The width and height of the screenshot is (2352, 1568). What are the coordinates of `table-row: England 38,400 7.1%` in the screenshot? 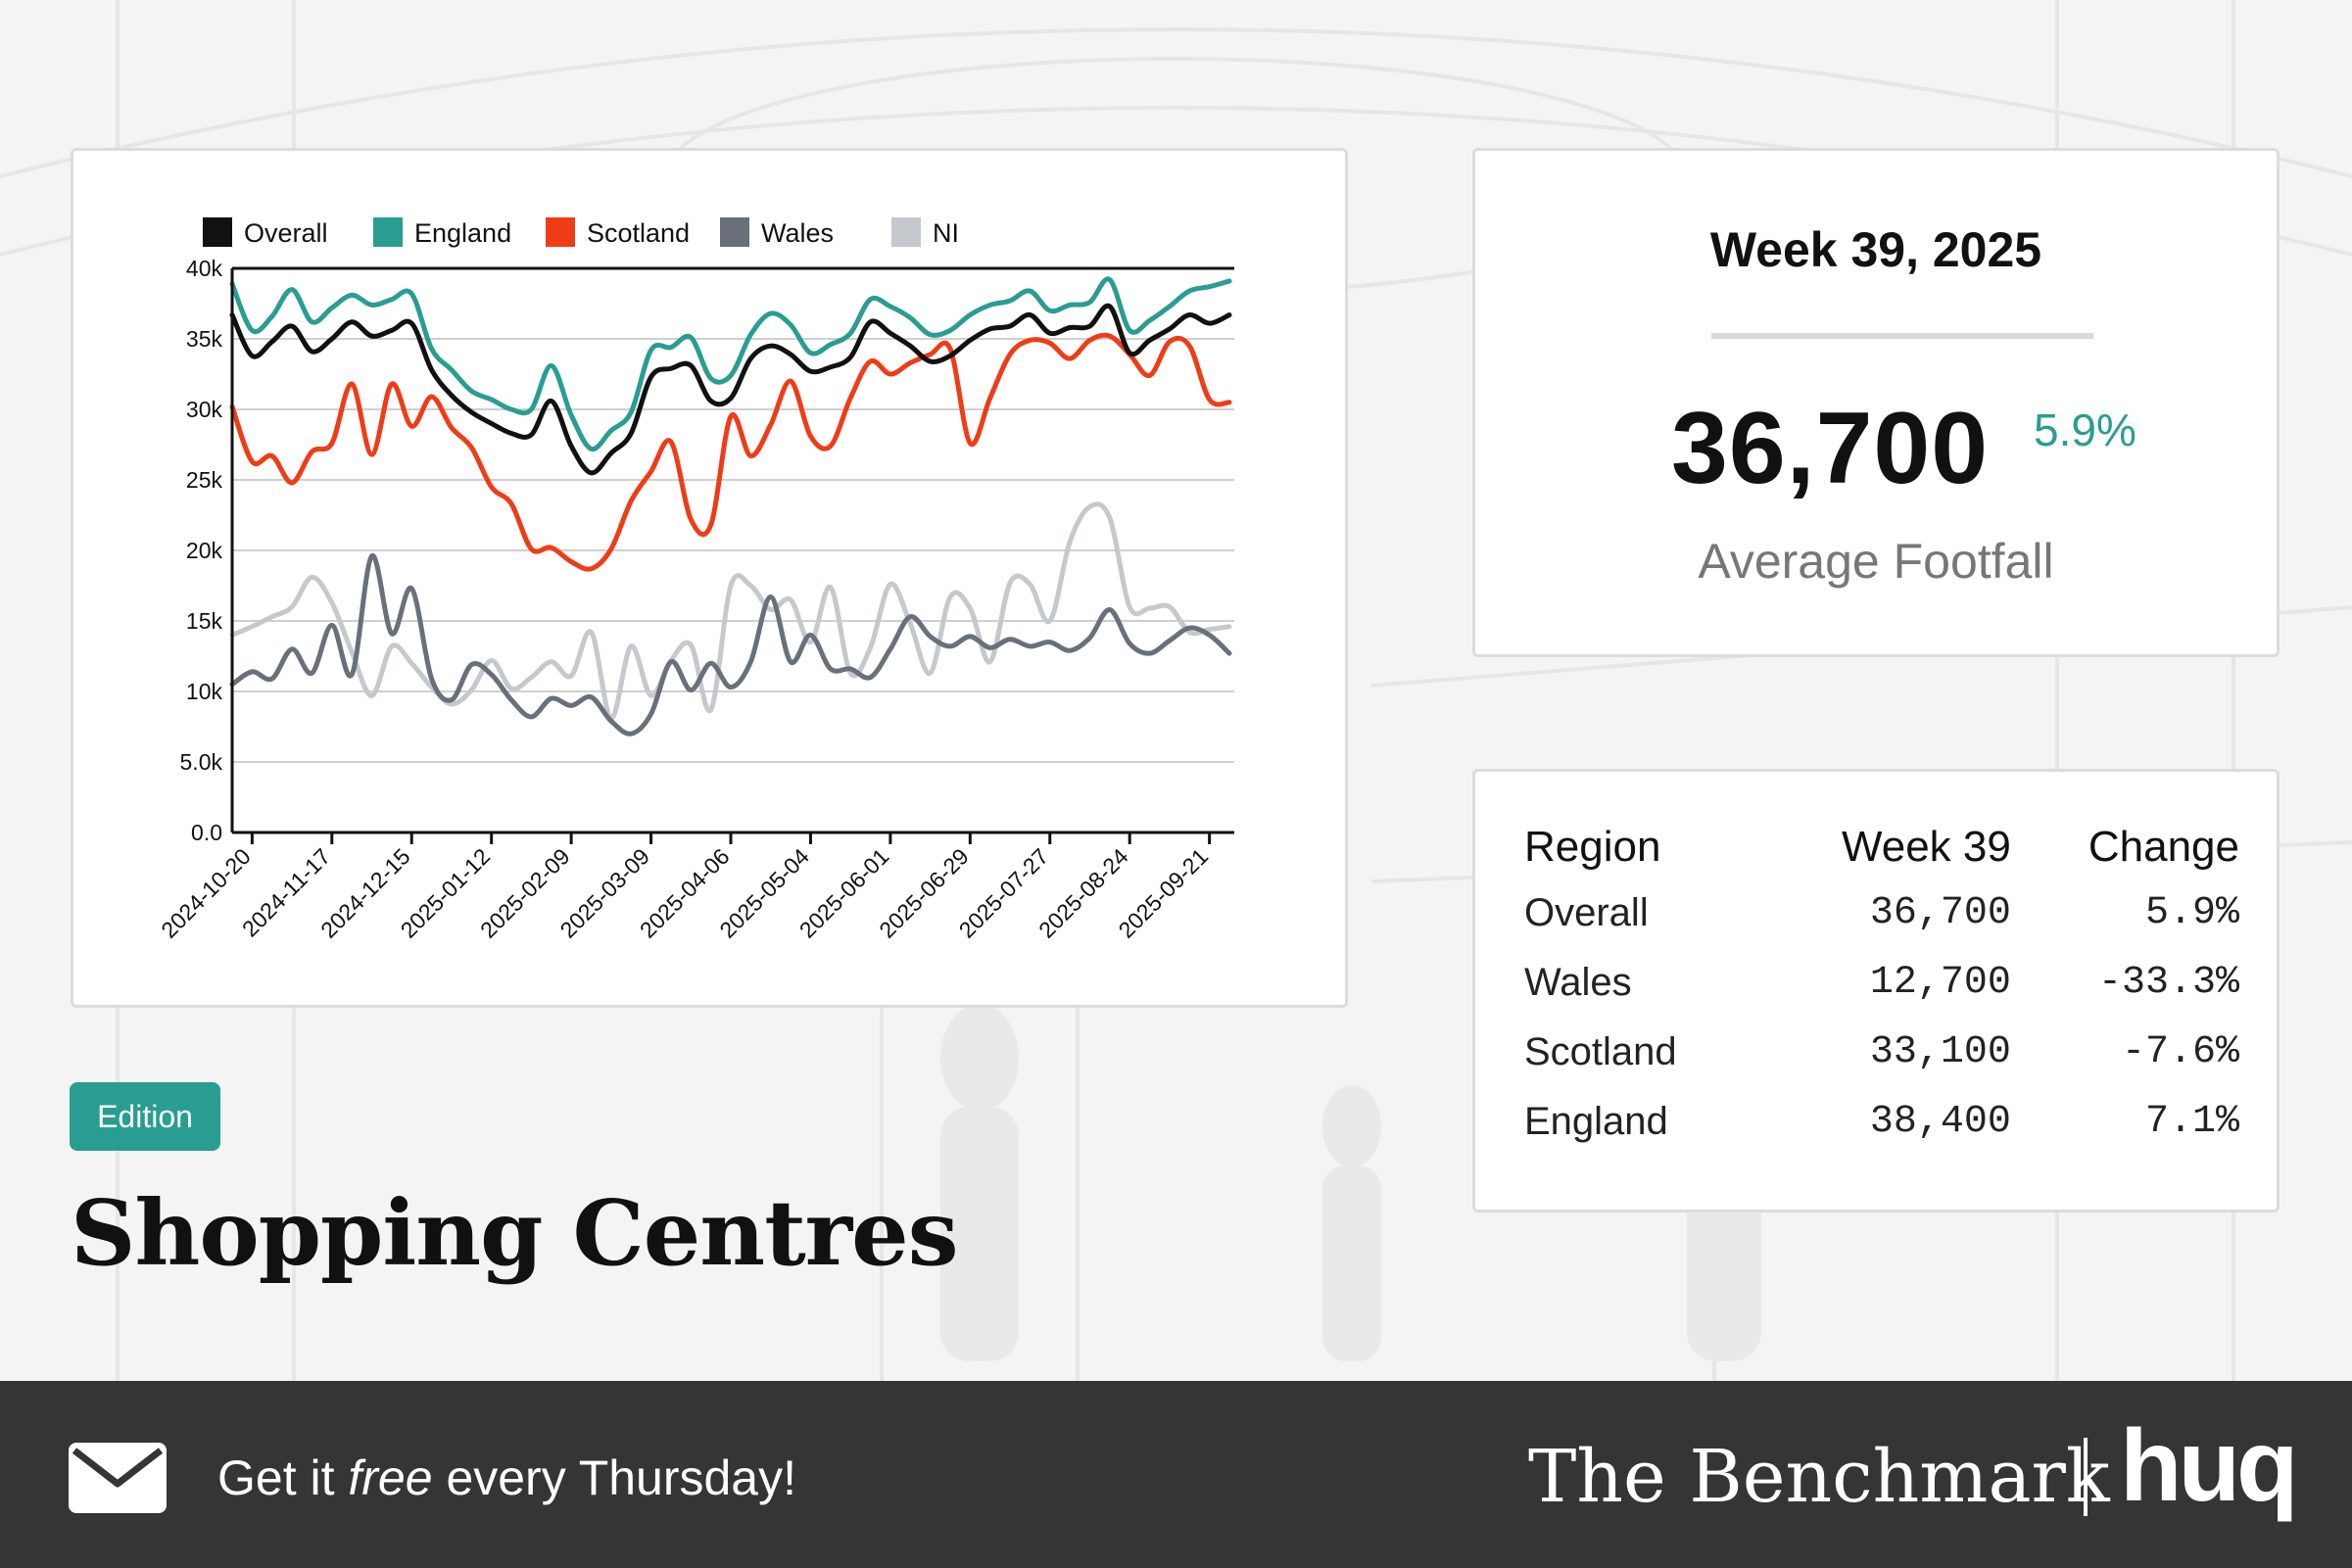 It's located at (1881, 1134).